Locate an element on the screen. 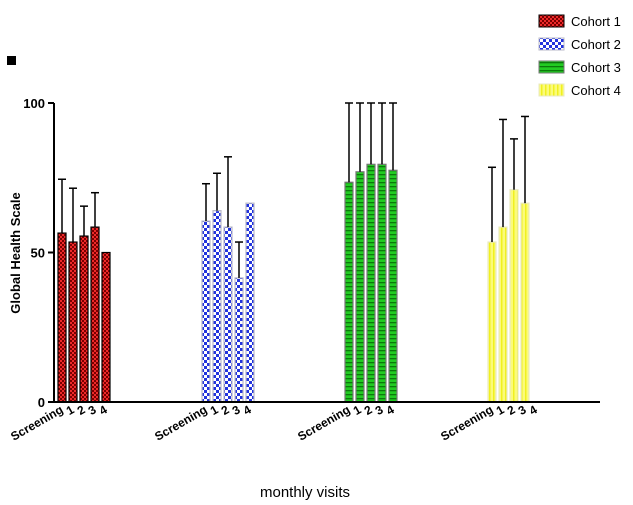 The image size is (633, 505). y-tick-label: 50 is located at coordinates (38, 253).